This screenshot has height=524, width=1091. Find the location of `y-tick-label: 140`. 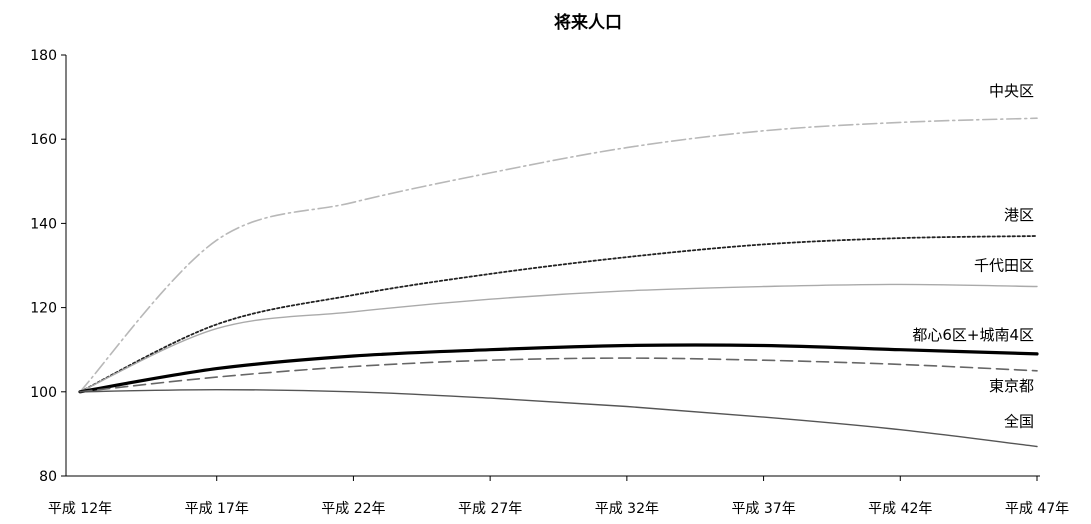

y-tick-label: 140 is located at coordinates (43, 224).